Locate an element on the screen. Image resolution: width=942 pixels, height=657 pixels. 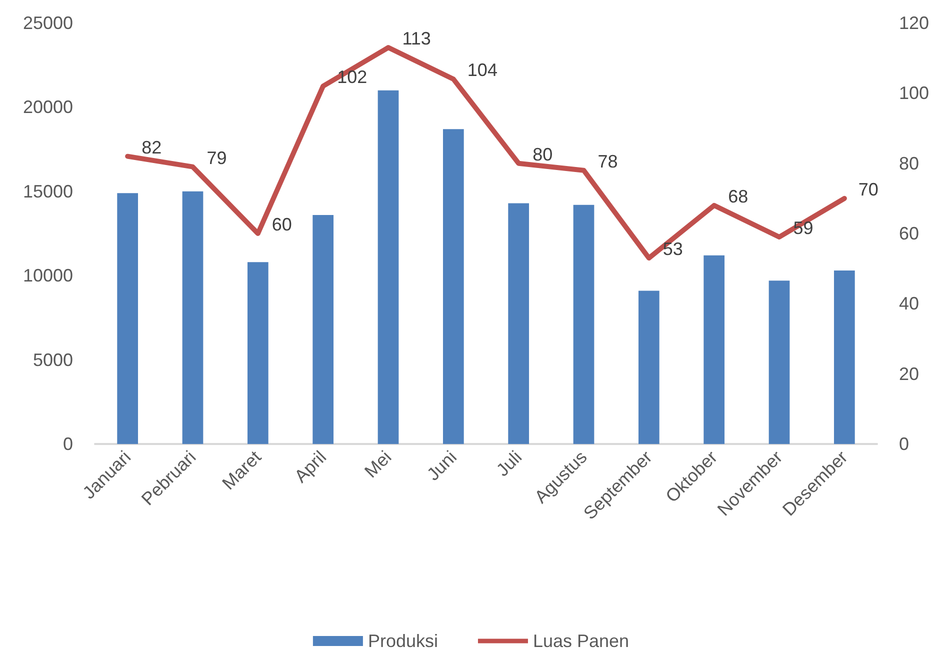
y-tick-label: 20000 is located at coordinates (47, 107).